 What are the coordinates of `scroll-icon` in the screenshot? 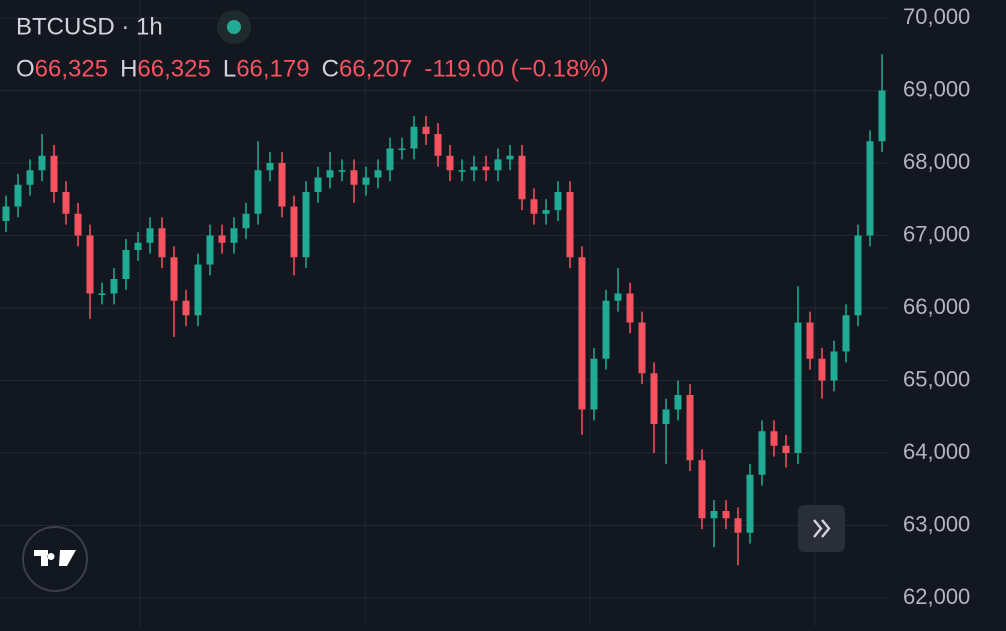 It's located at (822, 528).